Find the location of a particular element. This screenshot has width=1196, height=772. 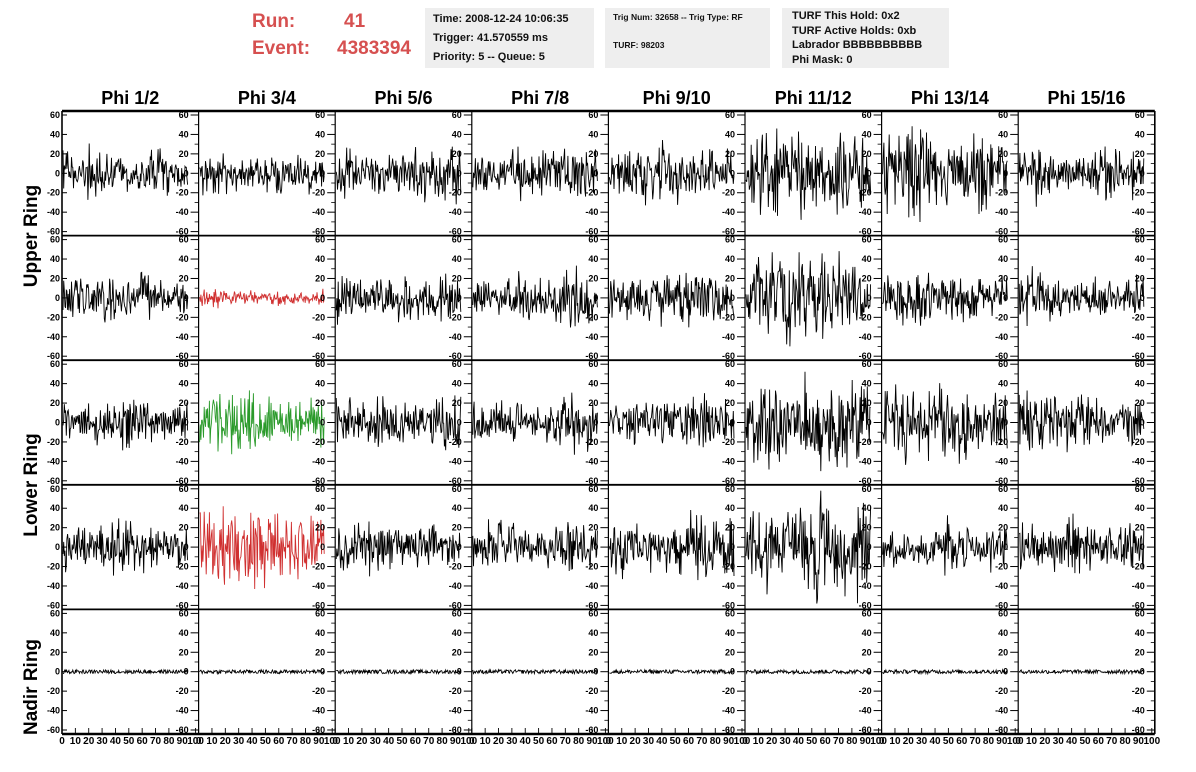

column-label: Phi 3/4 is located at coordinates (267, 98).